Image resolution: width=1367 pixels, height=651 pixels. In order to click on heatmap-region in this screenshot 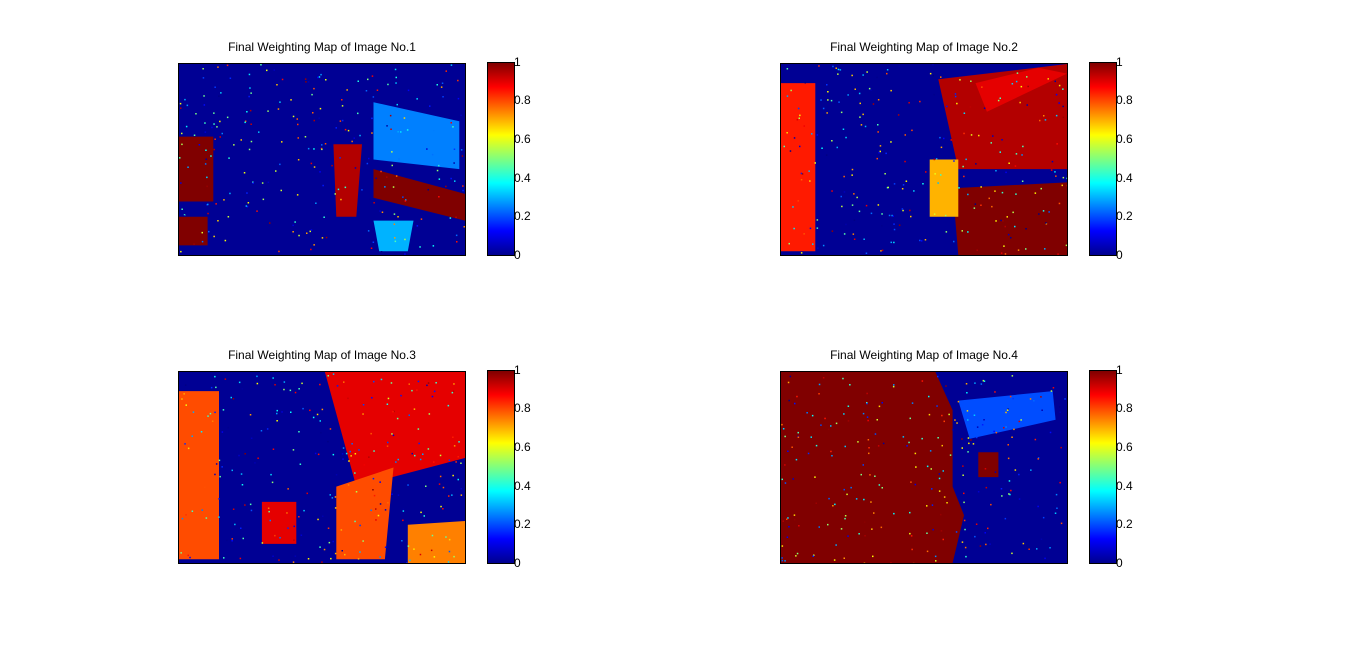, I will do `click(872, 467)`.